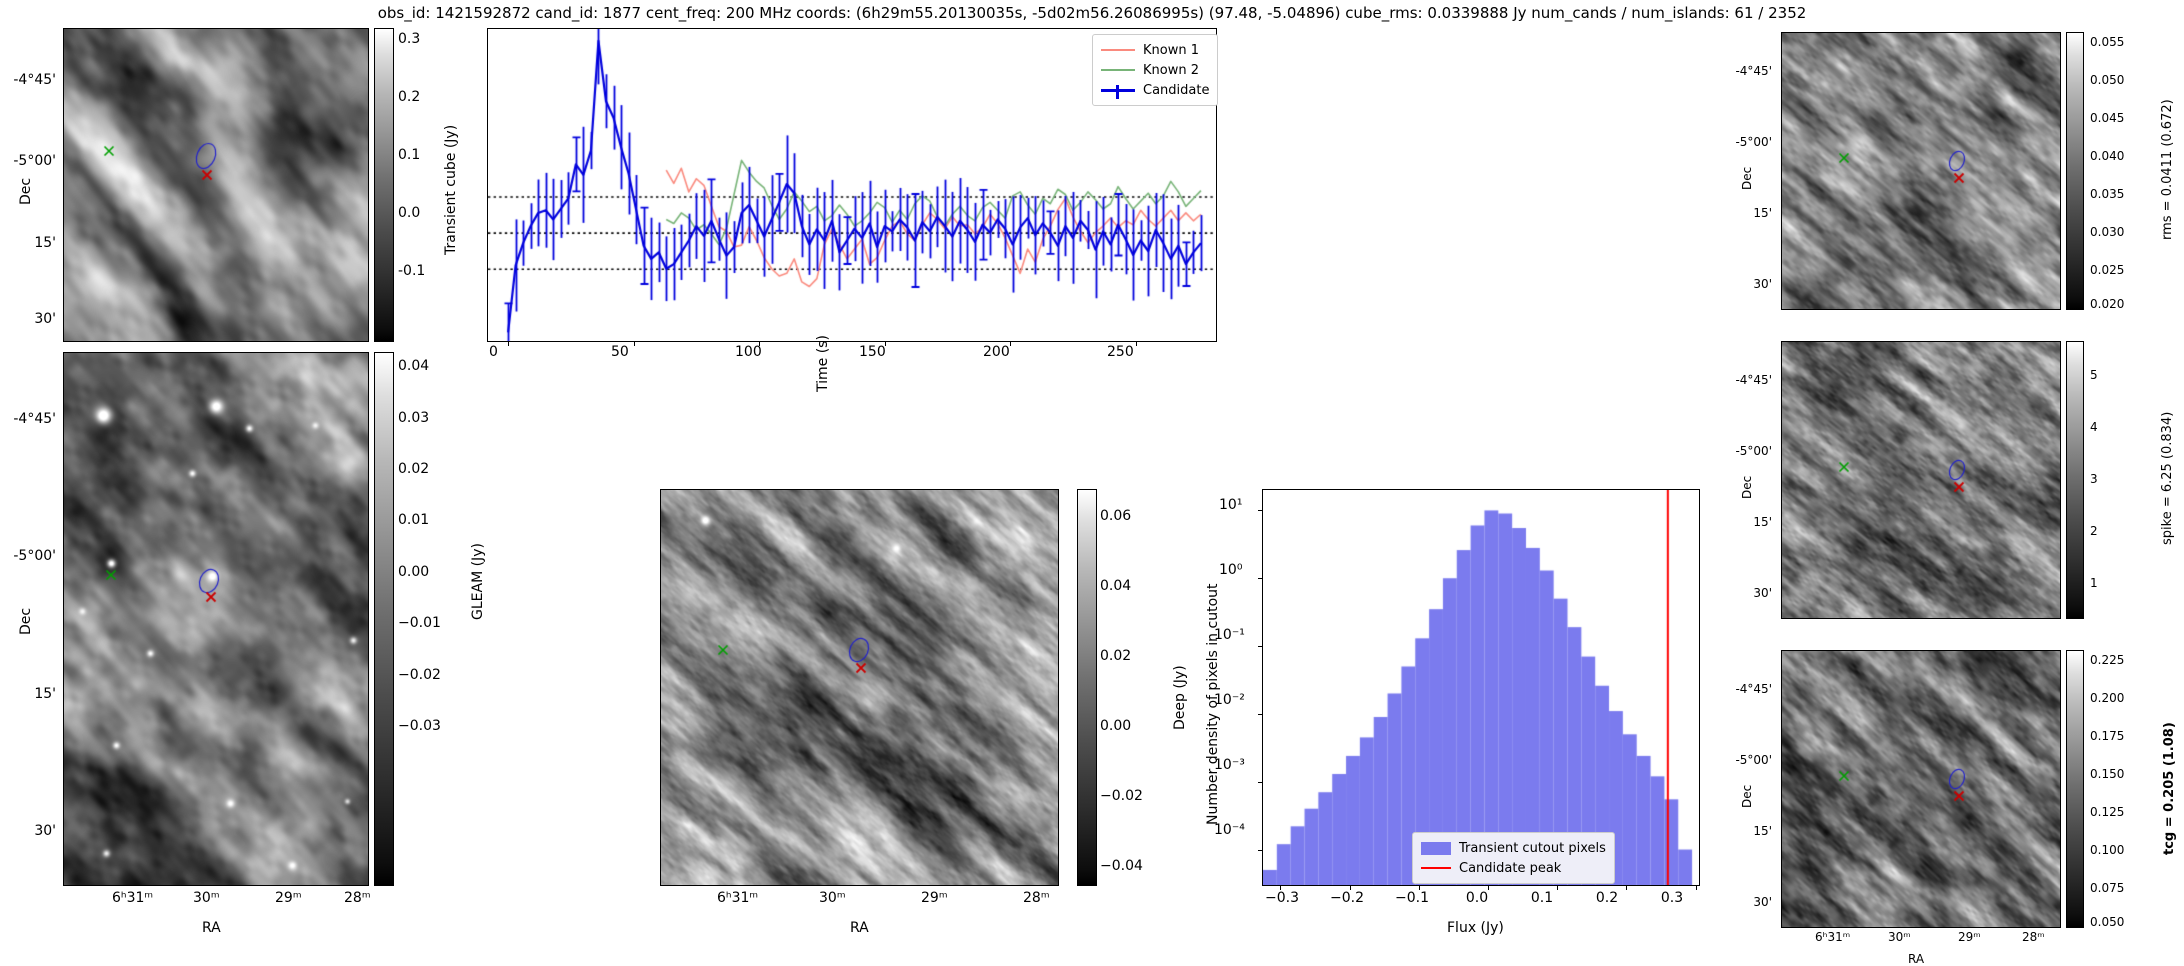  Describe the element at coordinates (1921, 789) in the screenshot. I see `tcg-image-panel` at that location.